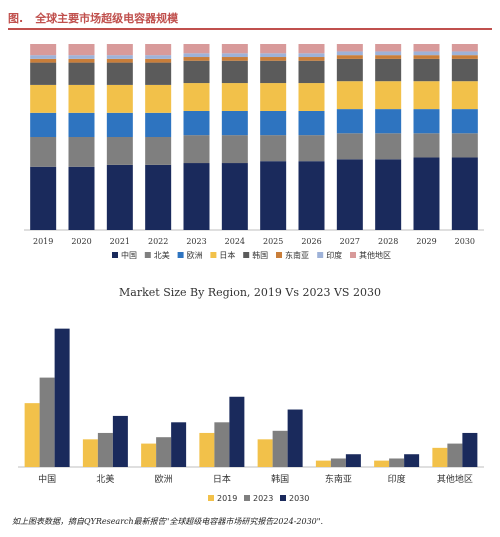 This screenshot has height=537, width=500. Describe the element at coordinates (297, 255) in the screenshot. I see `stacked-legend-label: 东南亚` at that location.